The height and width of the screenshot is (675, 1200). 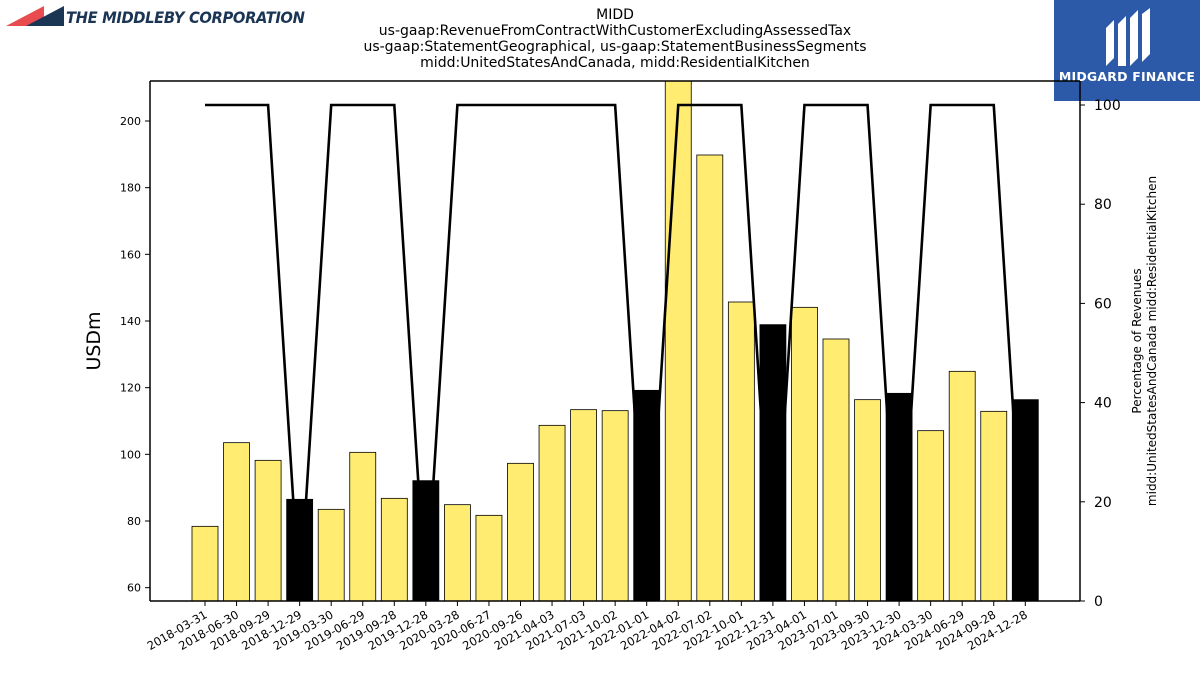 What do you see at coordinates (1098, 602) in the screenshot?
I see `y-tick-label-right: 0` at bounding box center [1098, 602].